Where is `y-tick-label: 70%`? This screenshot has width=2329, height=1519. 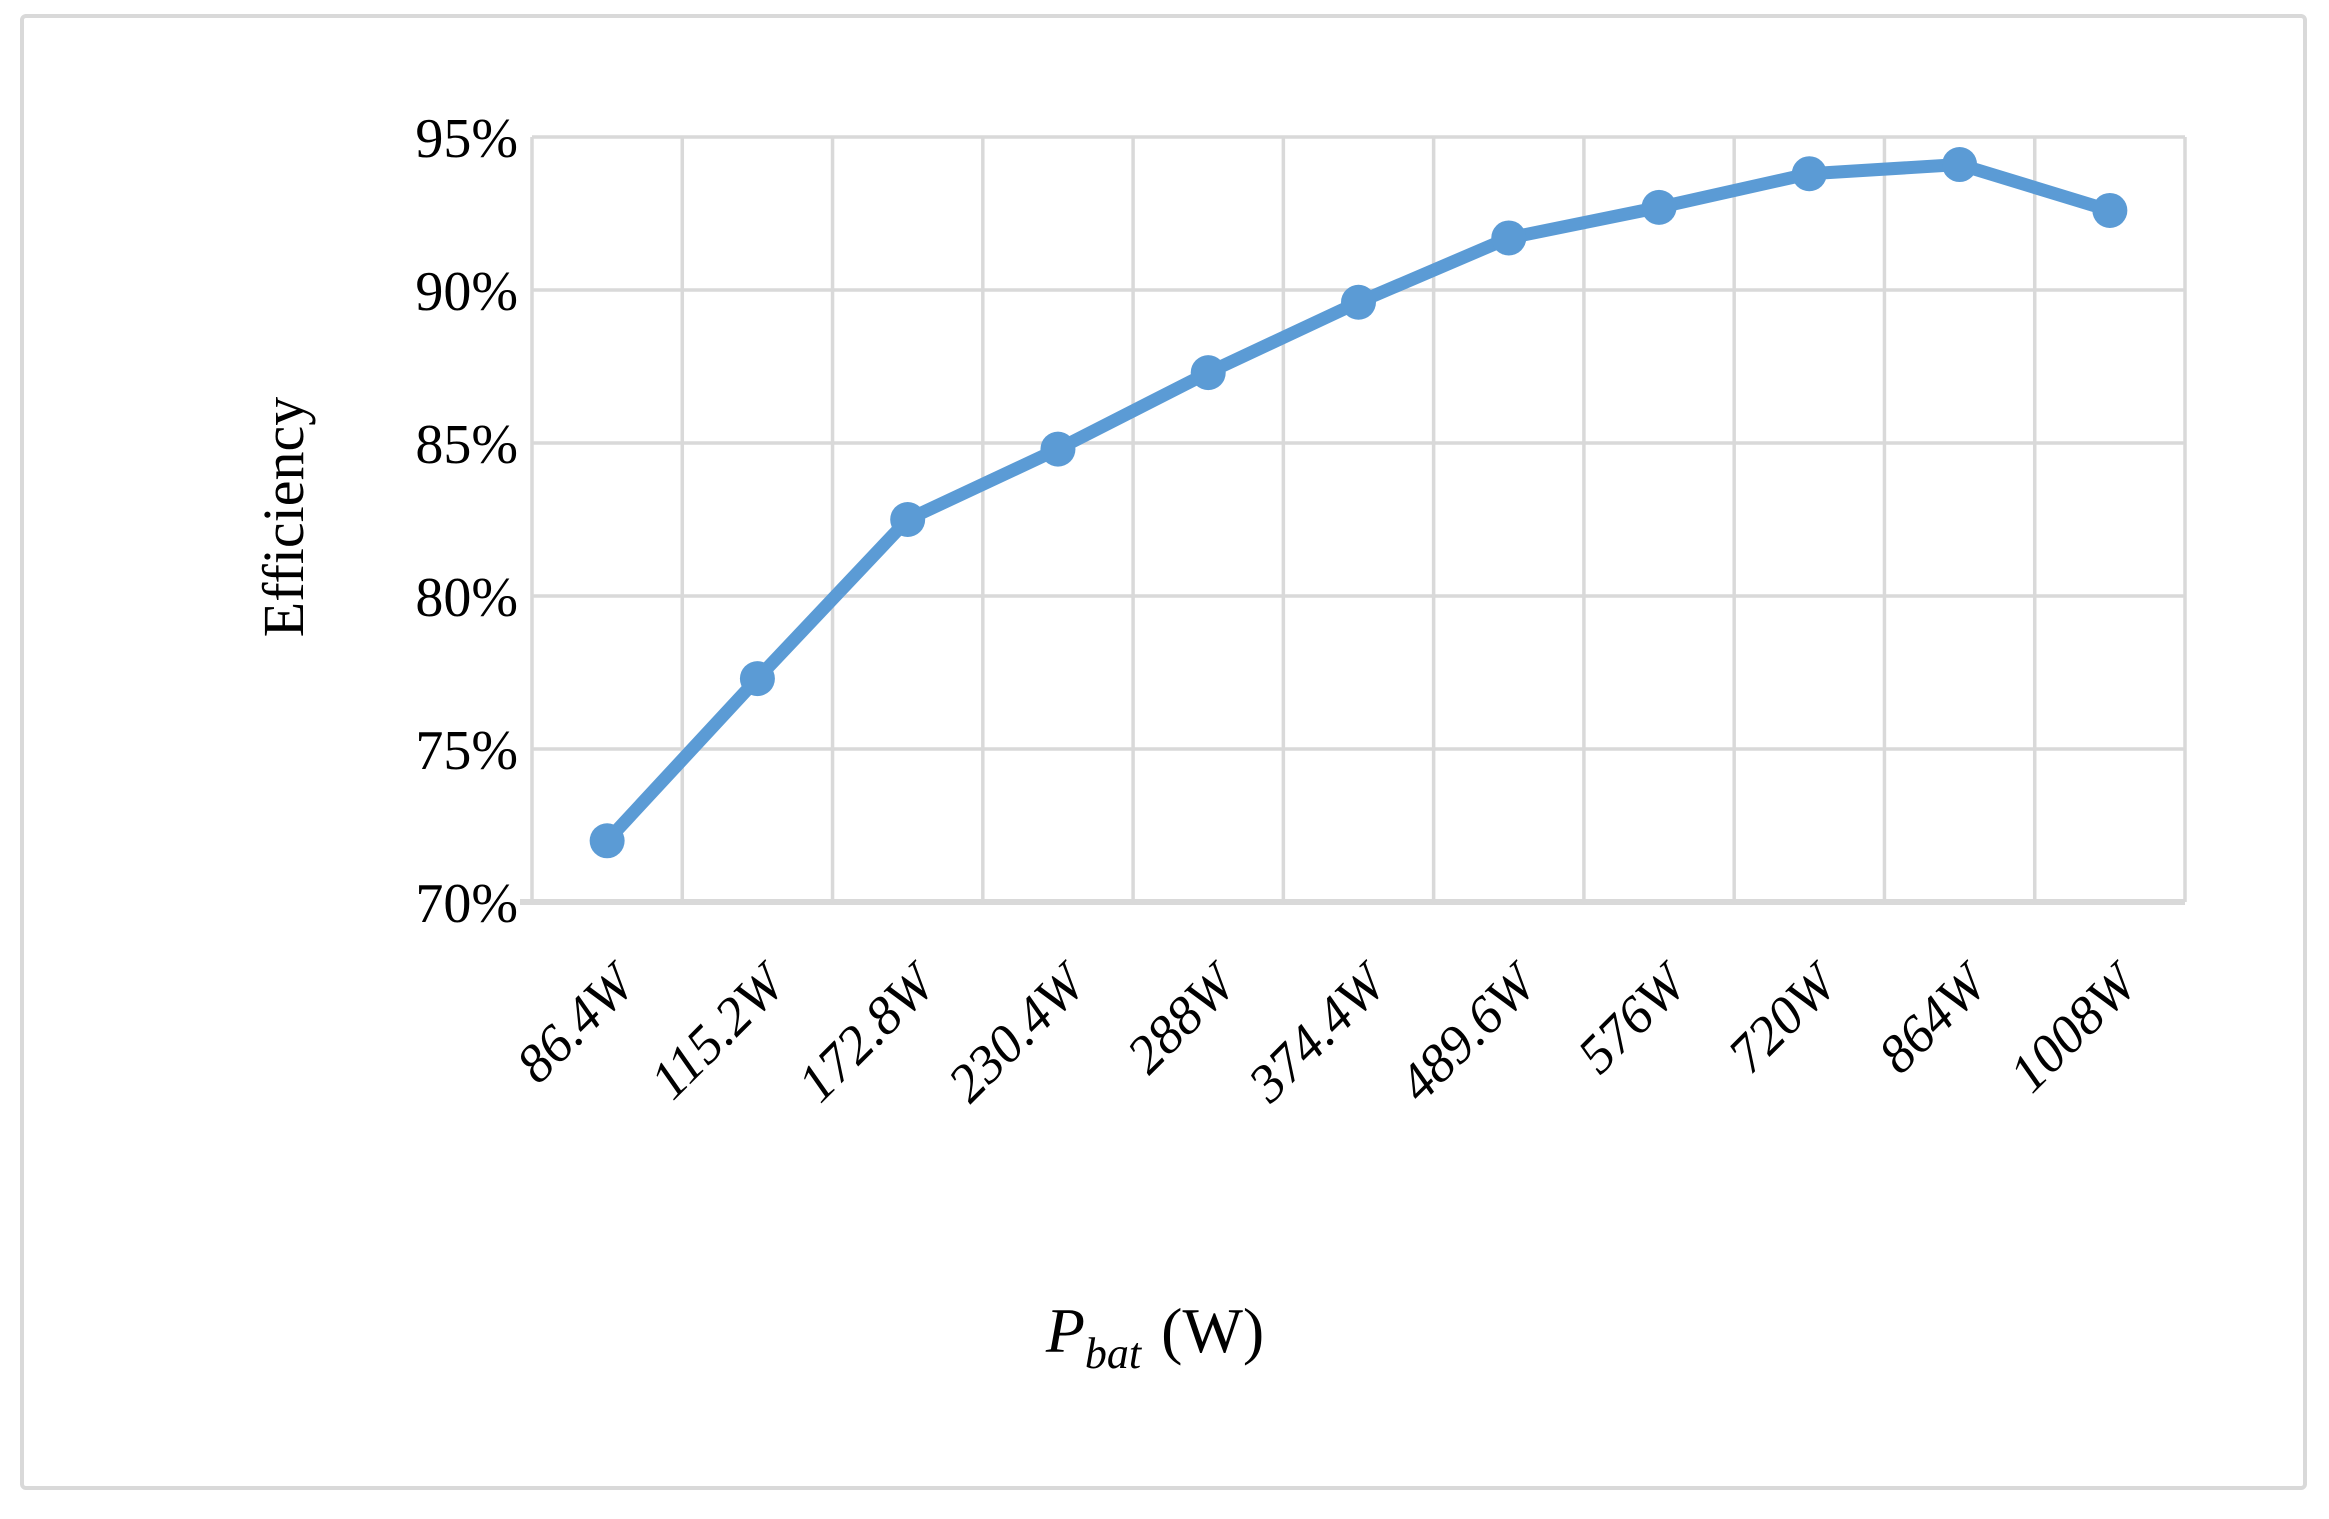 y-tick-label: 70% is located at coordinates (466, 904).